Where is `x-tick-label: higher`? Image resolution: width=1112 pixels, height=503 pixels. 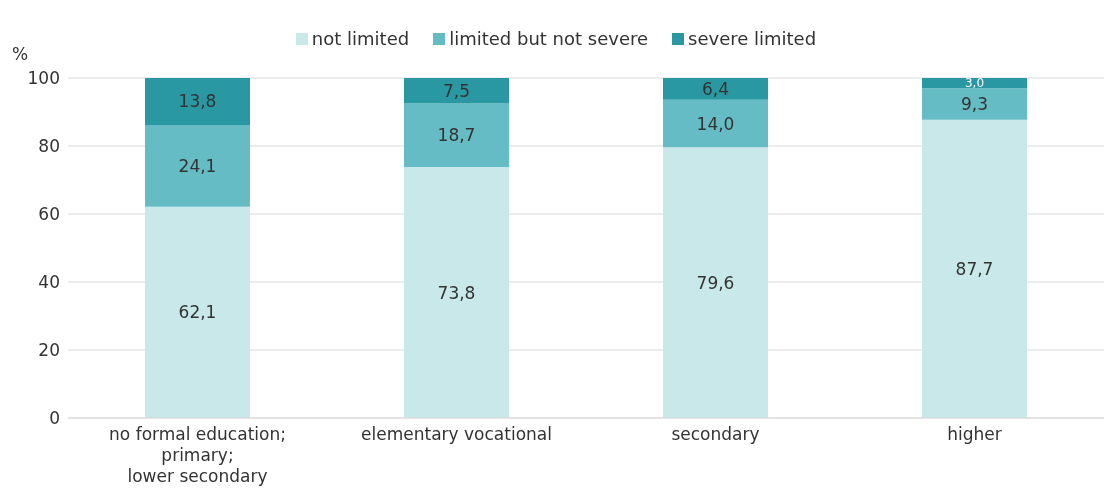
x-tick-label: higher is located at coordinates (974, 434).